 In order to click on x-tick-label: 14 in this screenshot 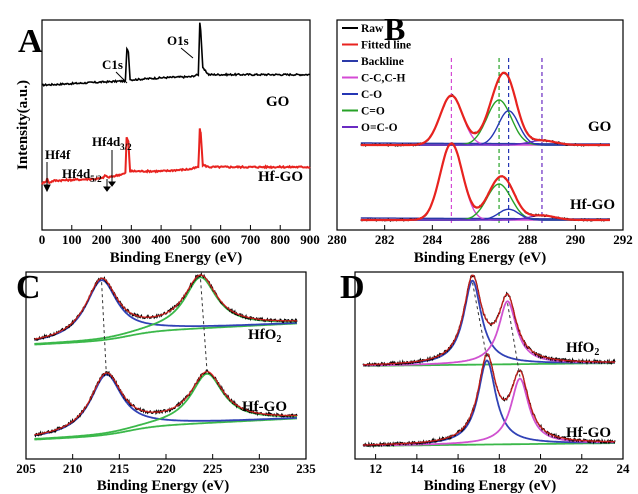, I will do `click(417, 468)`.